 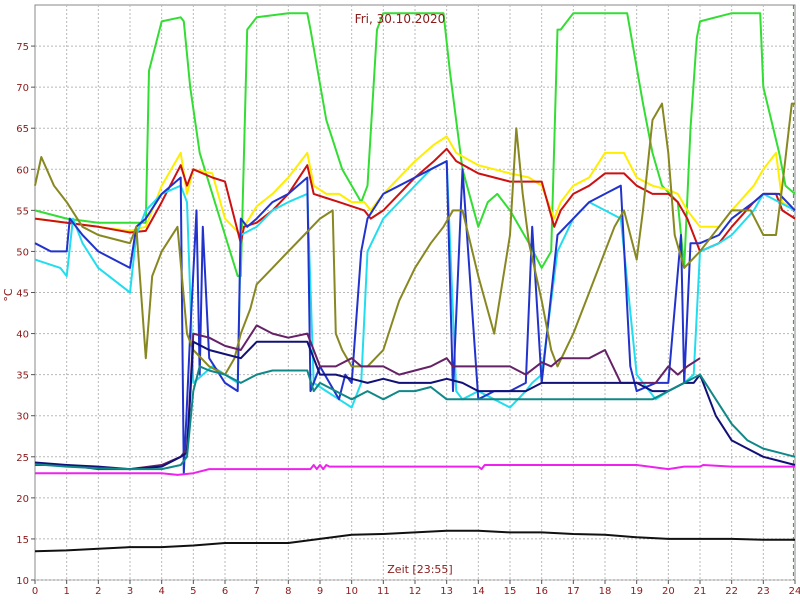 What do you see at coordinates (22, 211) in the screenshot?
I see `y-tick-label: 55` at bounding box center [22, 211].